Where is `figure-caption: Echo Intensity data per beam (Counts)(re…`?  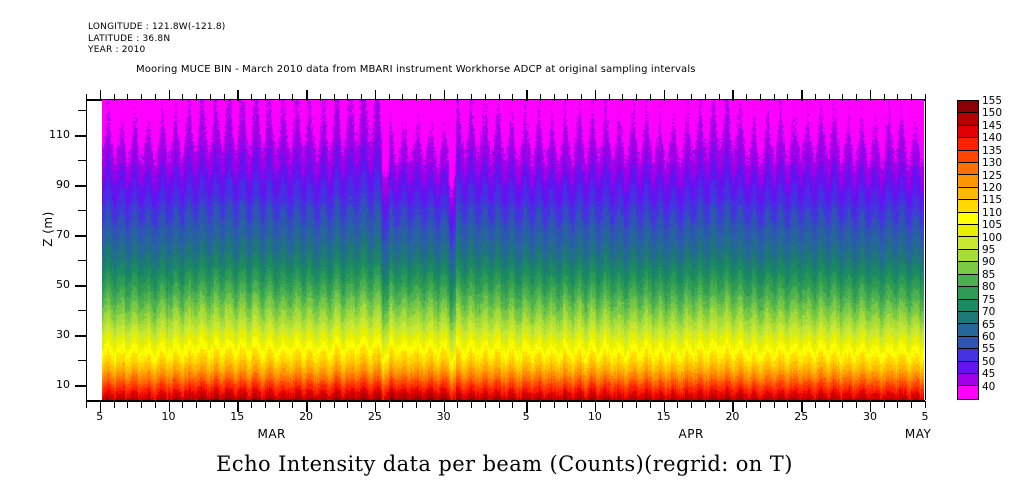 figure-caption: Echo Intensity data per beam (Counts)(re… is located at coordinates (504, 464).